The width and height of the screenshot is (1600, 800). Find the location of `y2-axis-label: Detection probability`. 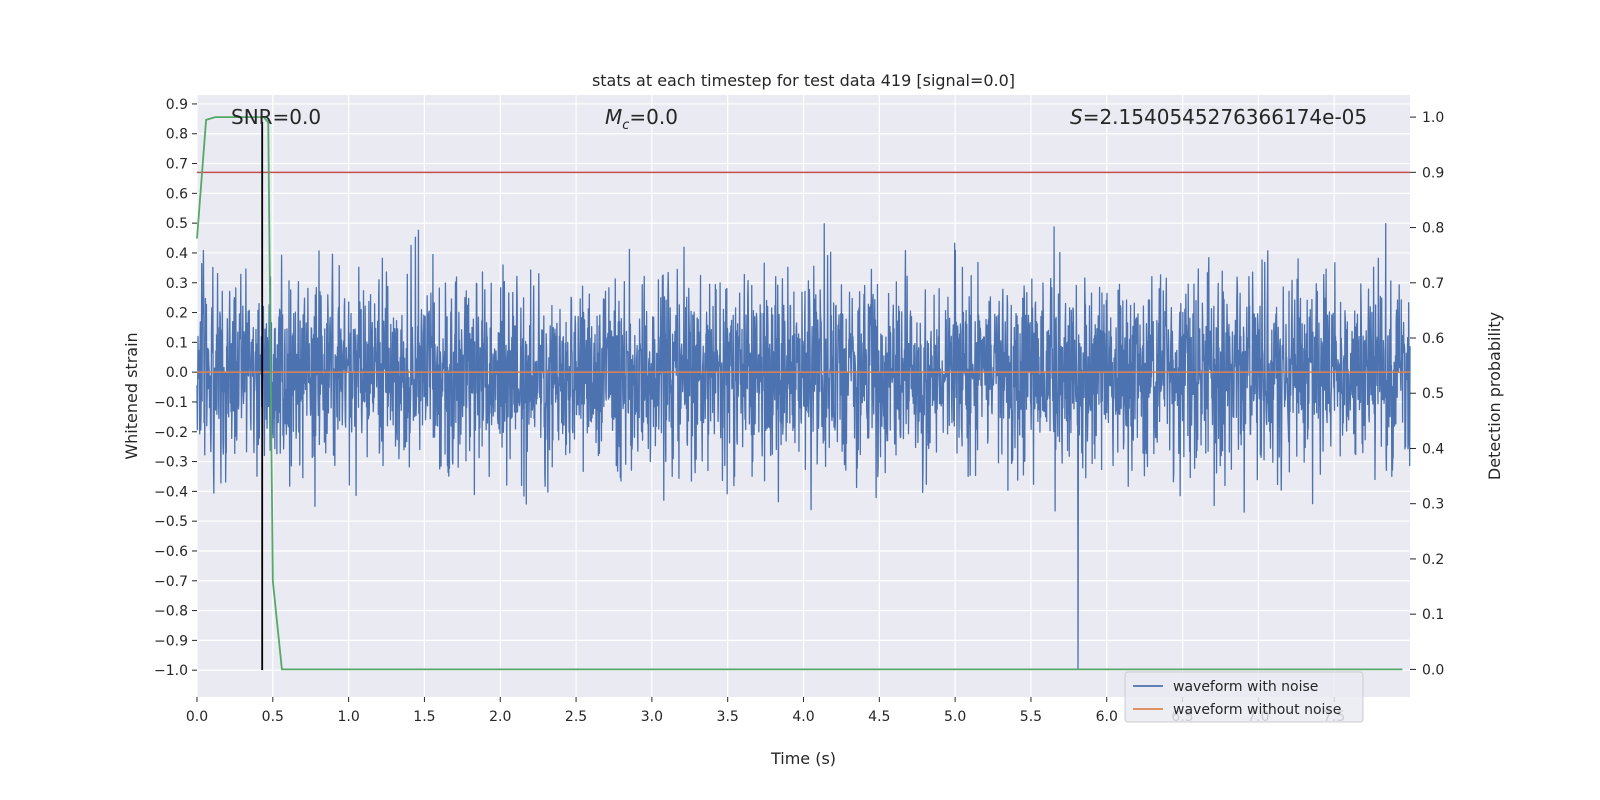

y2-axis-label: Detection probability is located at coordinates (1494, 396).